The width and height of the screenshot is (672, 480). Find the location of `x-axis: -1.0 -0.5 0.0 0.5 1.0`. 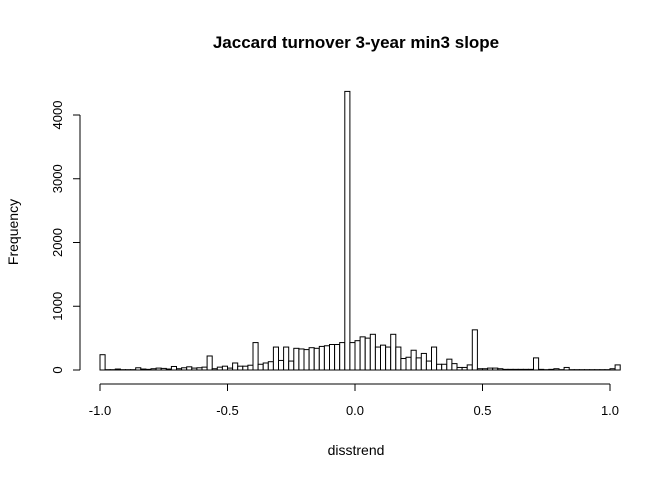

x-axis: -1.0 -0.5 0.0 0.5 1.0 is located at coordinates (354, 400).